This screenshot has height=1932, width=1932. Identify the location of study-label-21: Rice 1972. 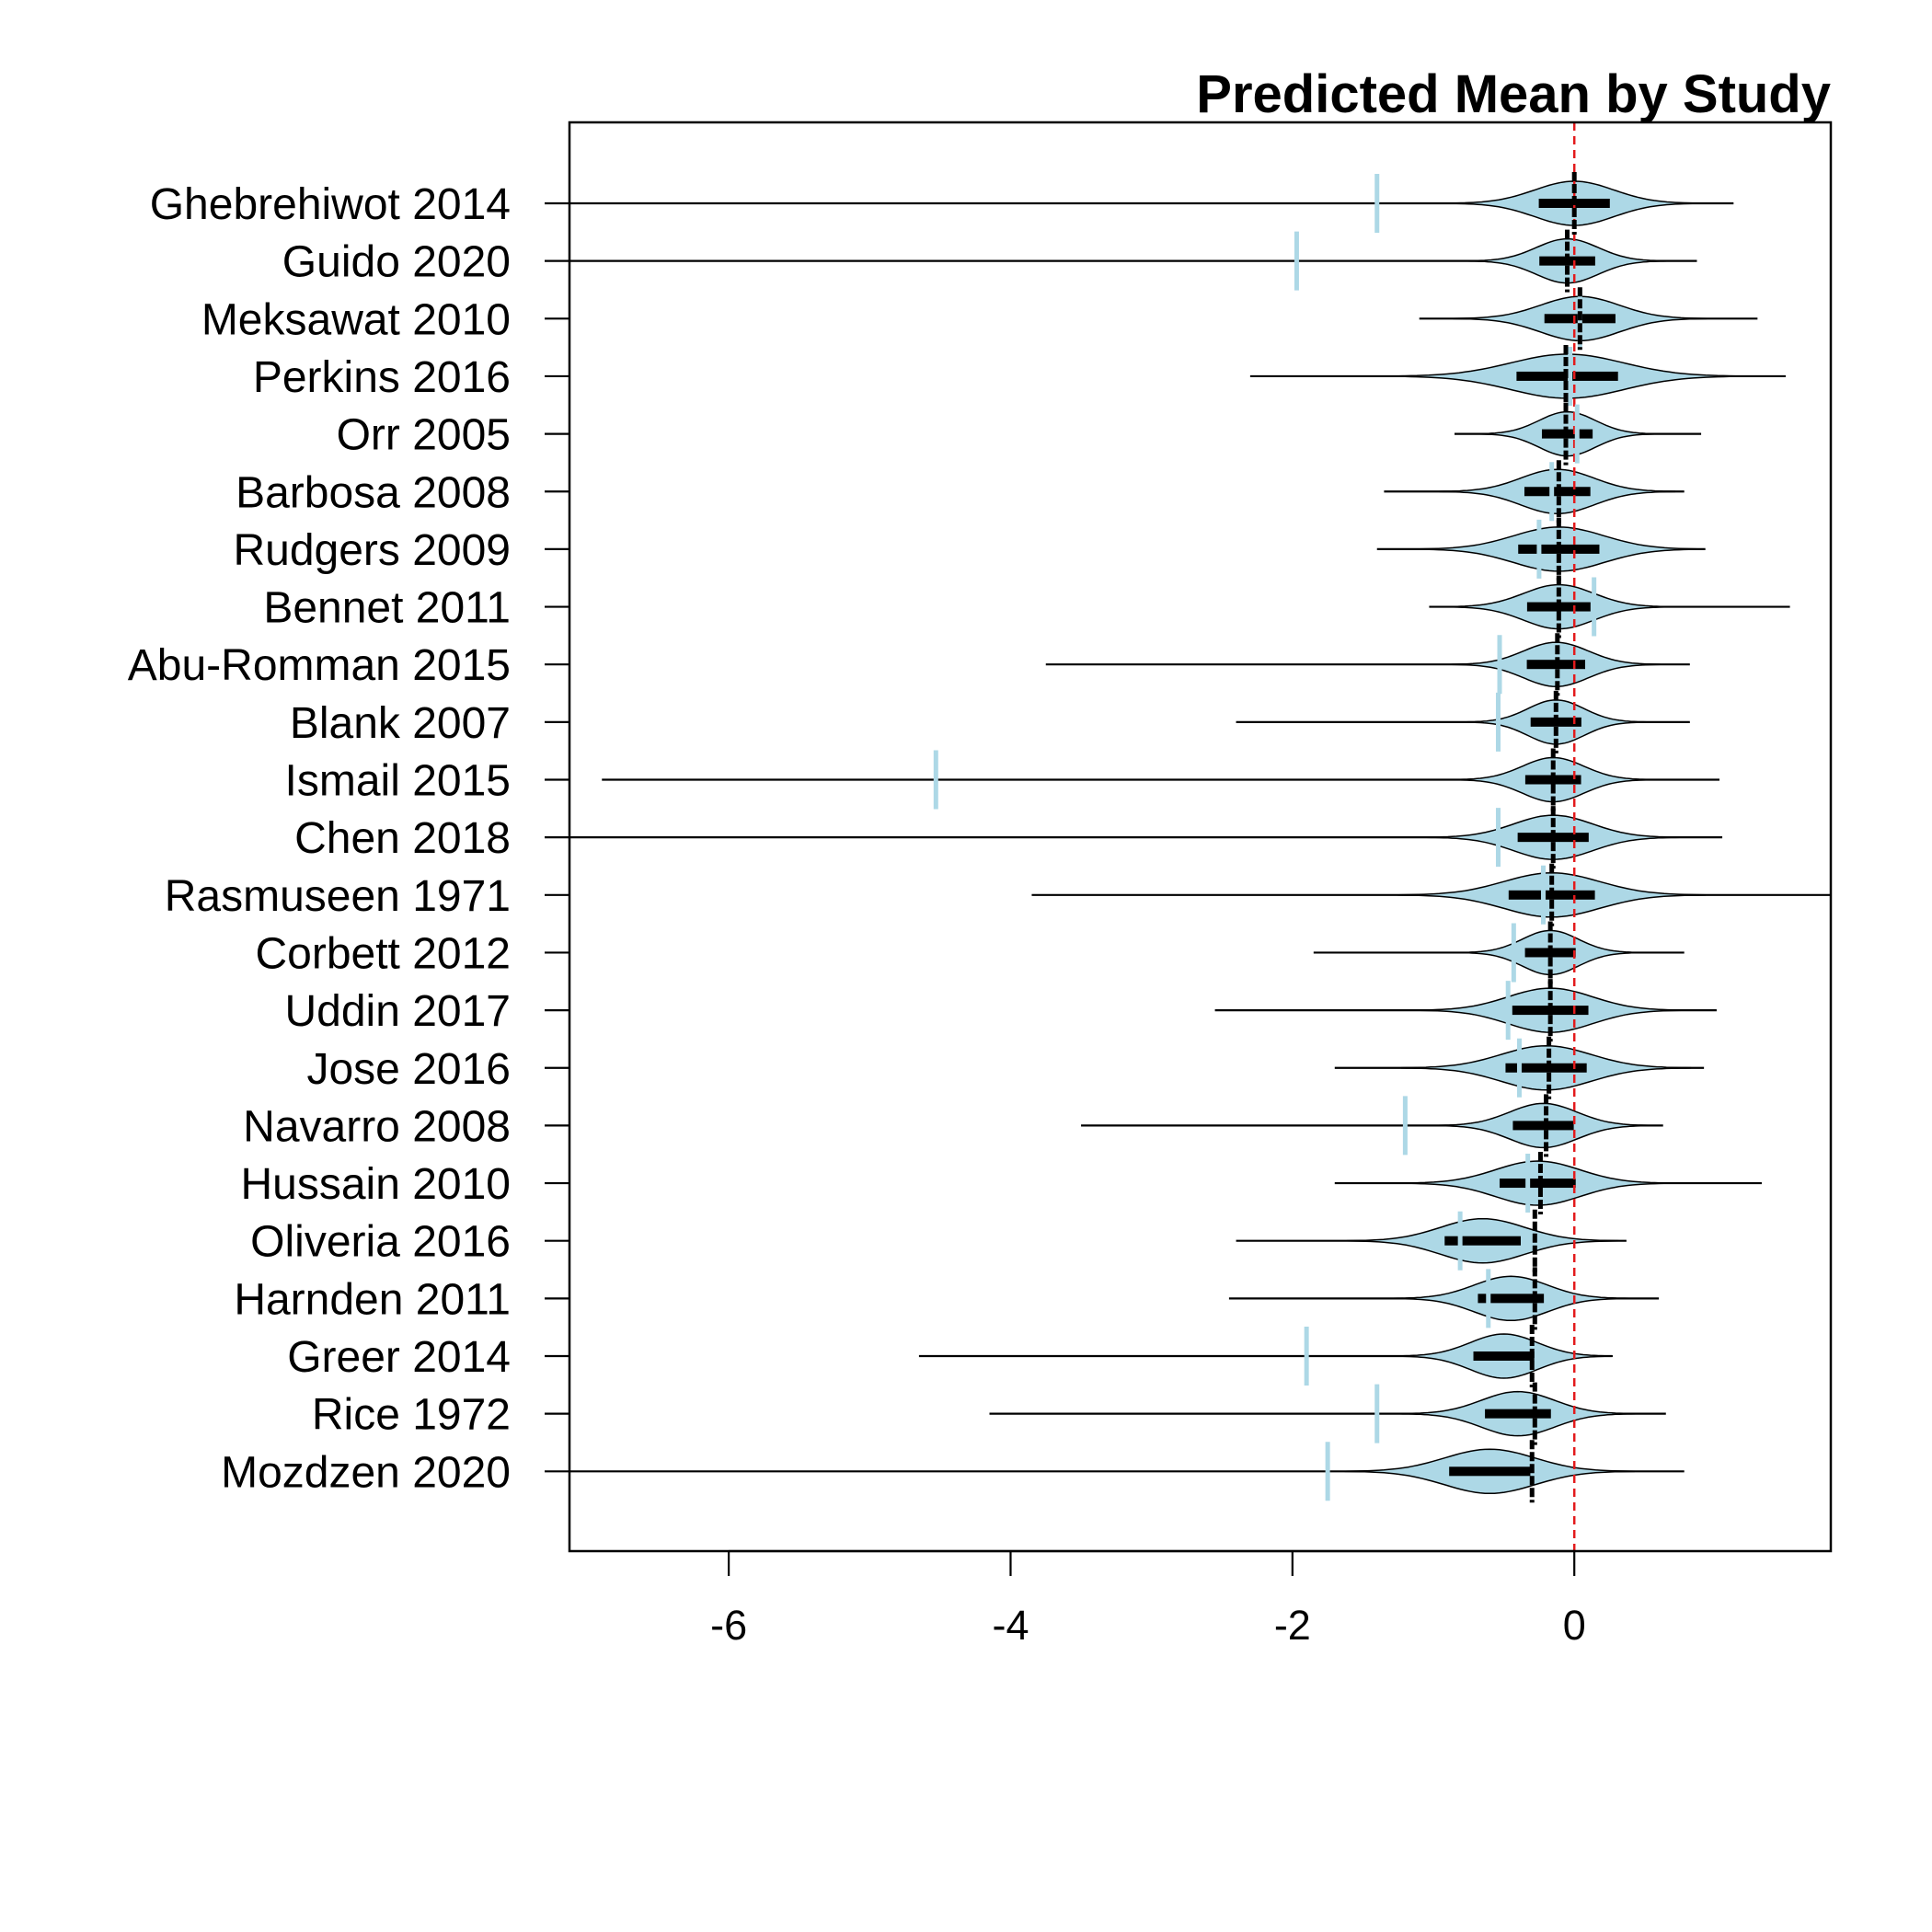
(411, 1415).